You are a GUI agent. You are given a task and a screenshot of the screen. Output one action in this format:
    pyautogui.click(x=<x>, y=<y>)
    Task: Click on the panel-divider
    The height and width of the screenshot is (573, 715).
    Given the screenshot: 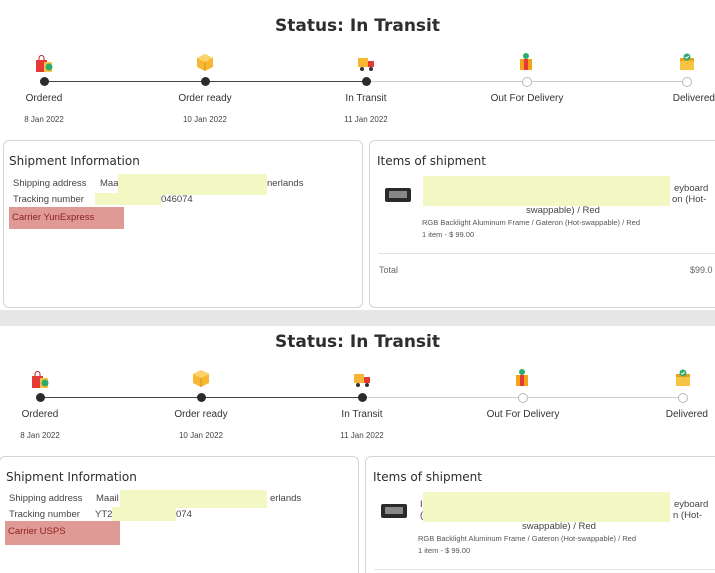 What is the action you would take?
    pyautogui.click(x=357, y=318)
    